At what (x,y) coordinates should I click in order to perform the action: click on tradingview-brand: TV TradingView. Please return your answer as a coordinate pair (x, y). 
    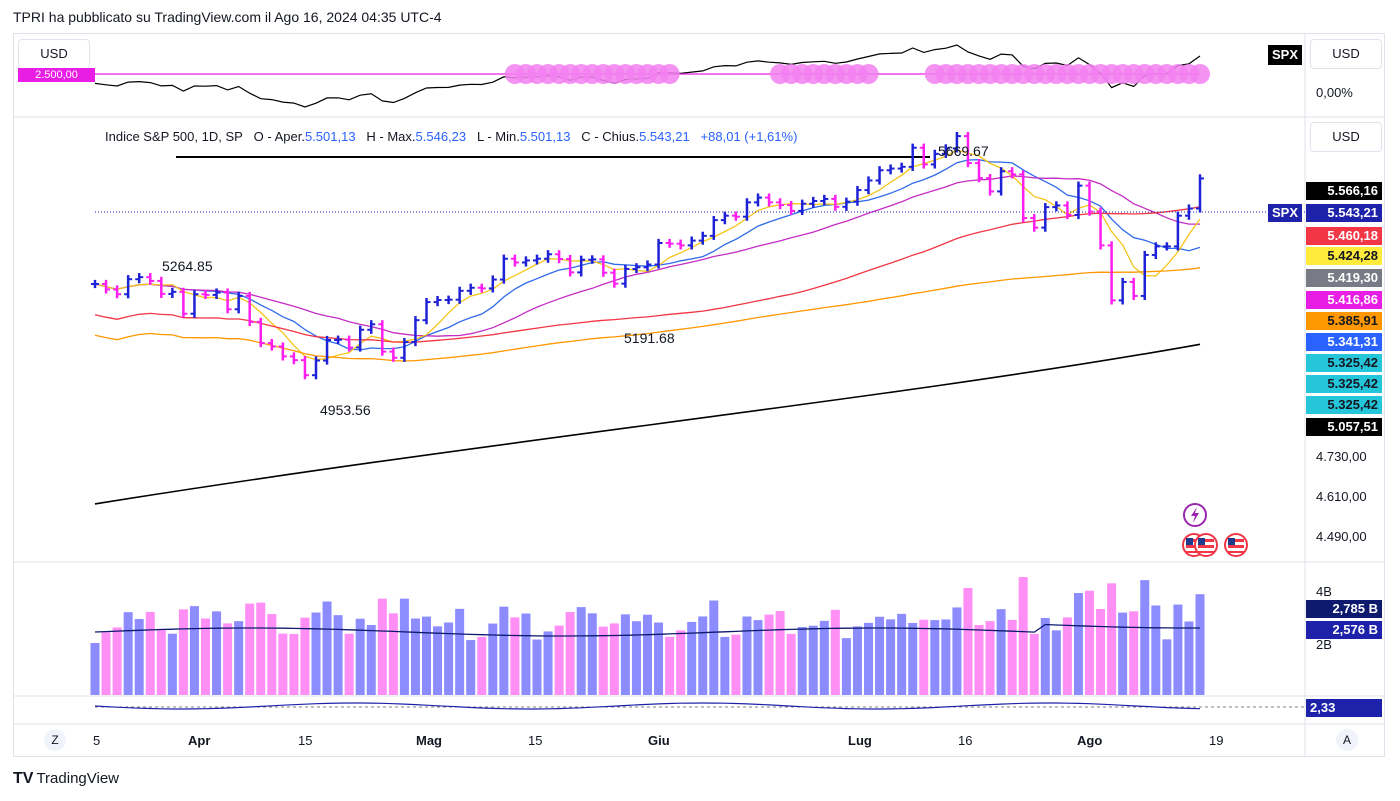
    Looking at the image, I should click on (66, 779).